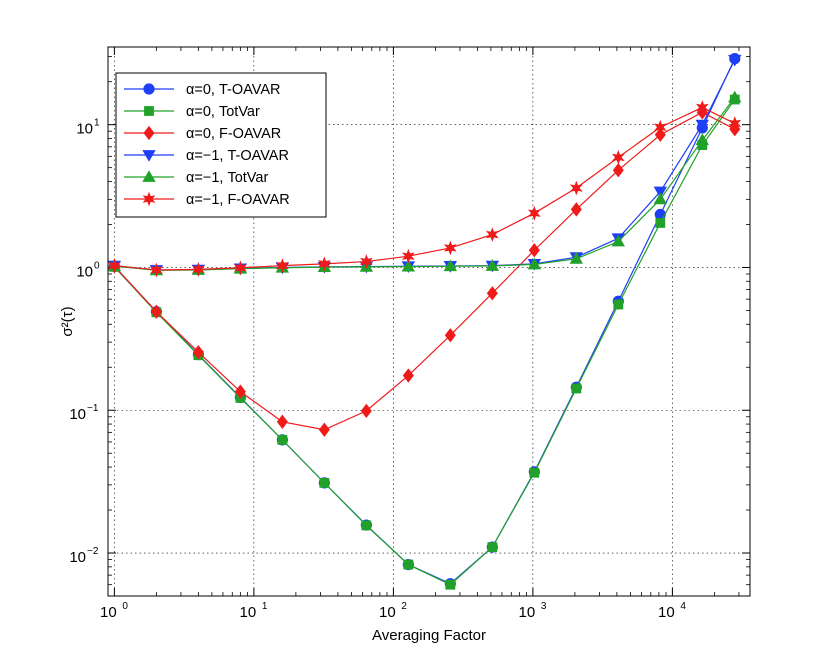 This screenshot has width=830, height=672. I want to click on legend-label: α=0, F-OAVAR, so click(233, 134).